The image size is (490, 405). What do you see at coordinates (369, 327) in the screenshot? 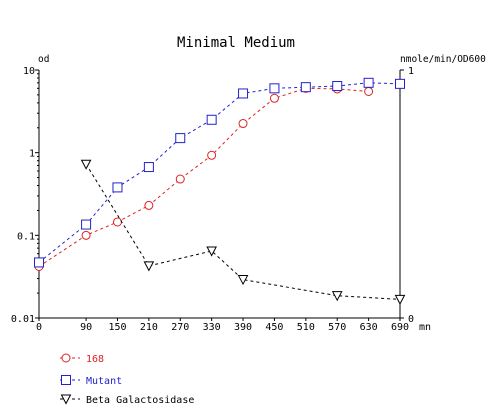
I see `x-tick-label: 630` at bounding box center [369, 327].